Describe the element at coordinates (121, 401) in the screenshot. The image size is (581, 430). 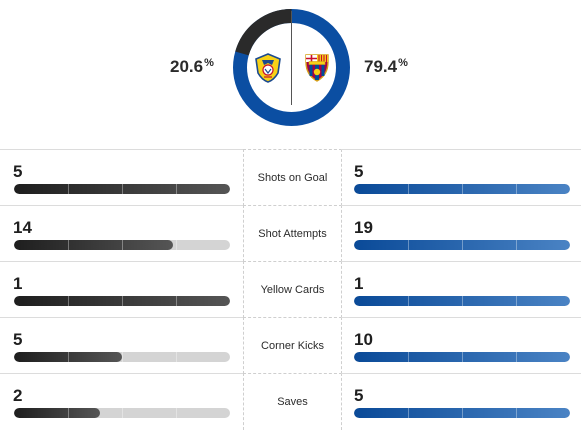
I see `home-stat-cell: 2` at that location.